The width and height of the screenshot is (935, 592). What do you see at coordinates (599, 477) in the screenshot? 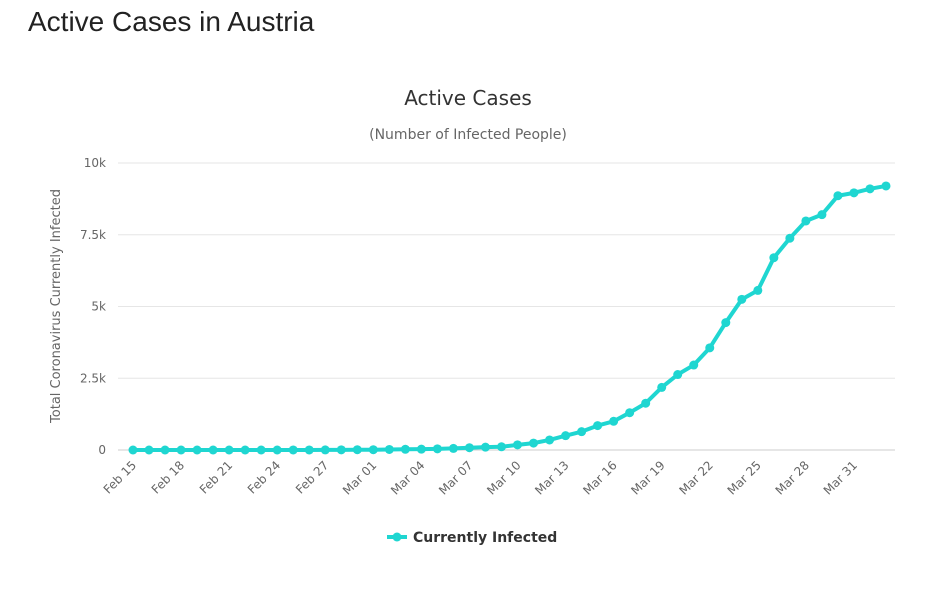
I see `x-tick-label: Mar 16` at bounding box center [599, 477].